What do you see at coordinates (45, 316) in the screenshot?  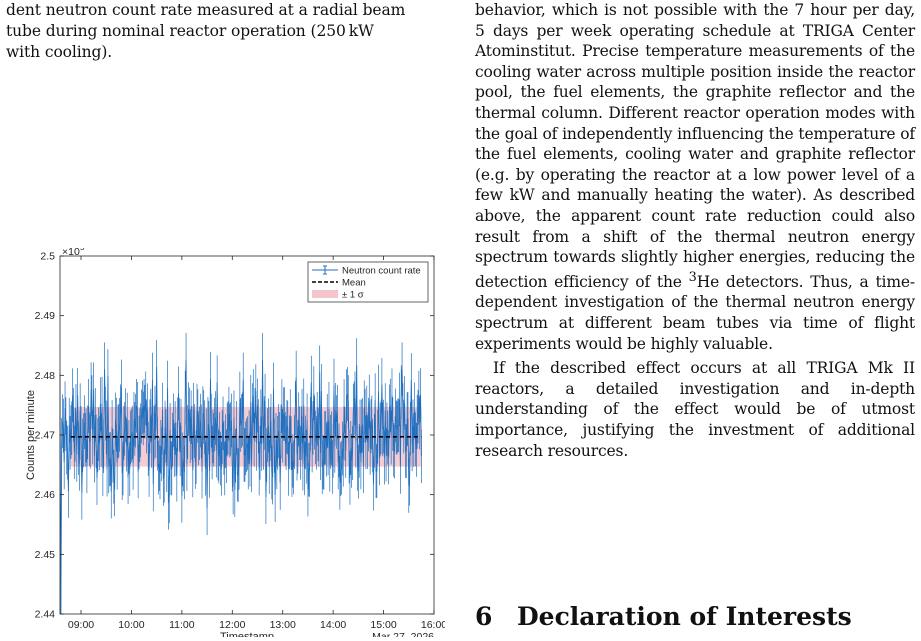 I see `y-tick-label: 2.49` at bounding box center [45, 316].